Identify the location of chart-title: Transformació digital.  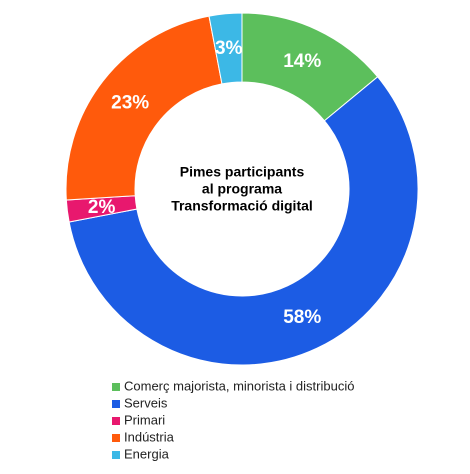
(242, 206).